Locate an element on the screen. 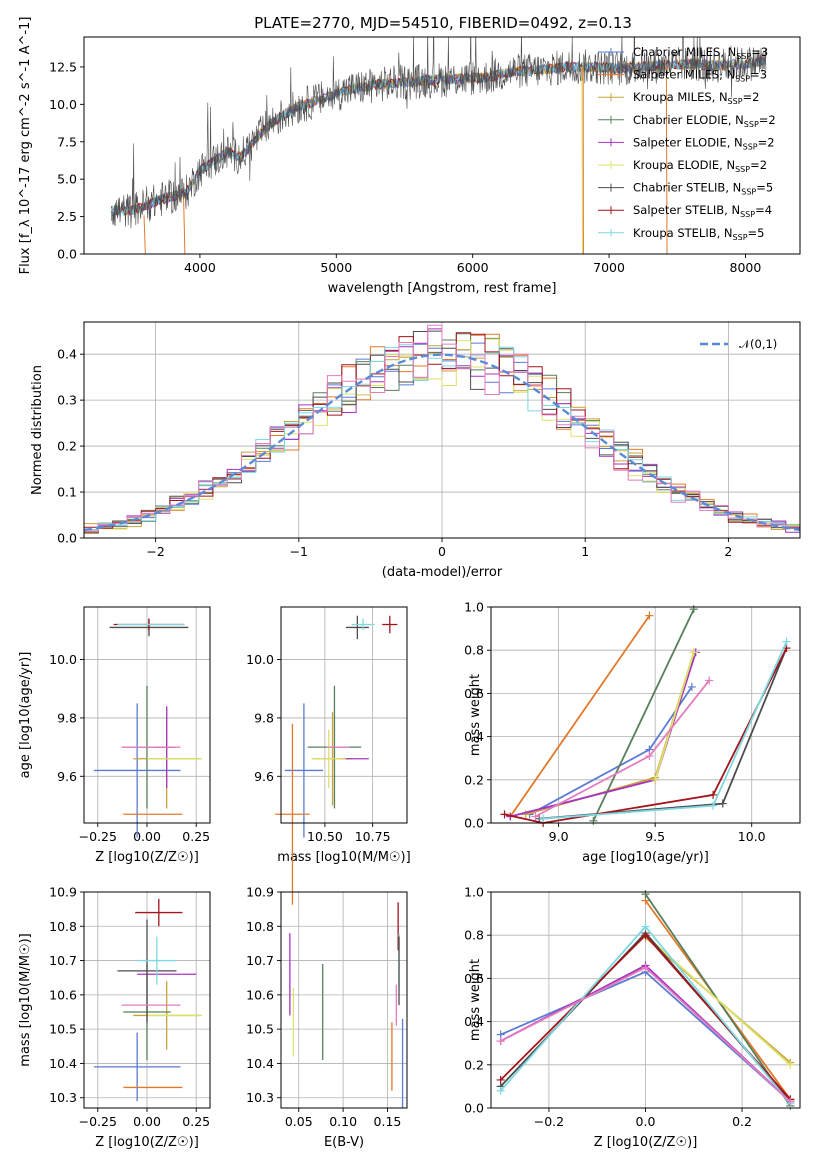 The width and height of the screenshot is (819, 1170). x-axis-label: mass [log10(M/M☉)] is located at coordinates (343, 857).